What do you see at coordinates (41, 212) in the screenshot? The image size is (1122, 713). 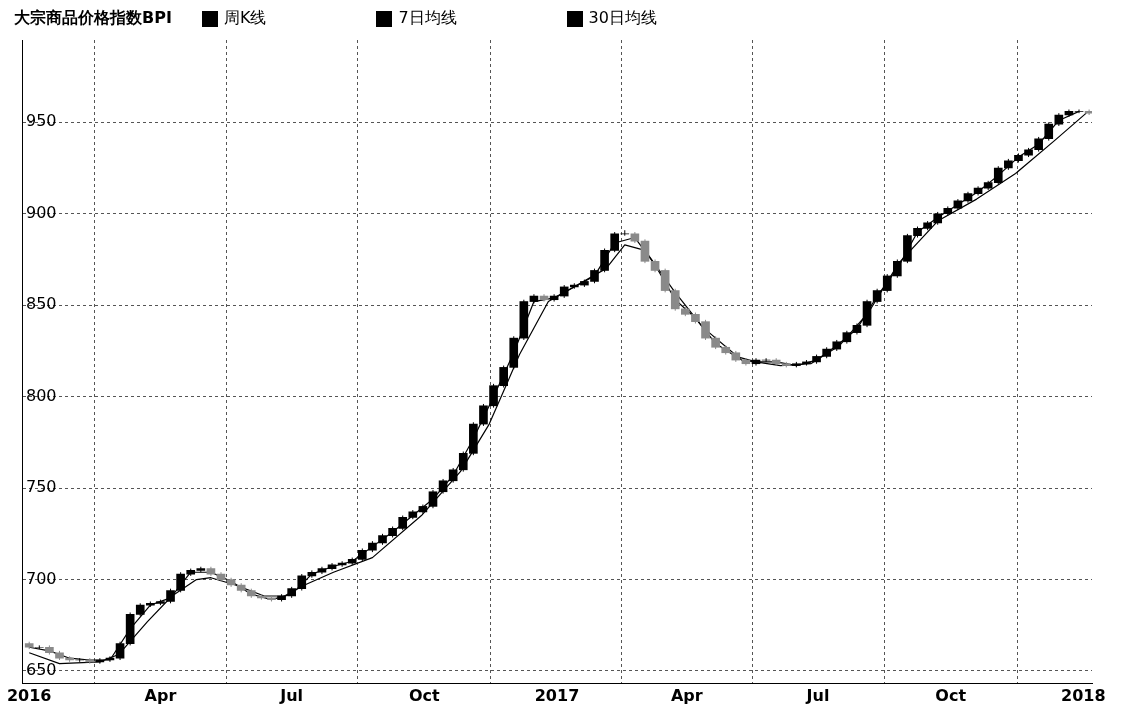 I see `y-tick-label: 900` at bounding box center [41, 212].